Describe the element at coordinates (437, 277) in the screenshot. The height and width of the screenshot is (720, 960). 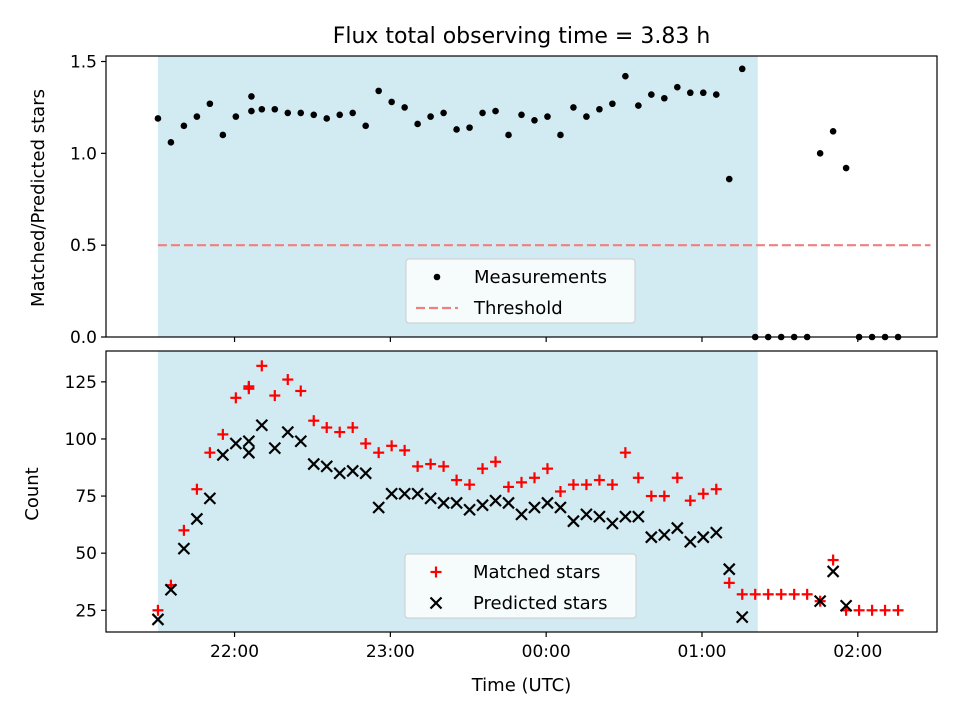
I see `legend-measurements-icon` at that location.